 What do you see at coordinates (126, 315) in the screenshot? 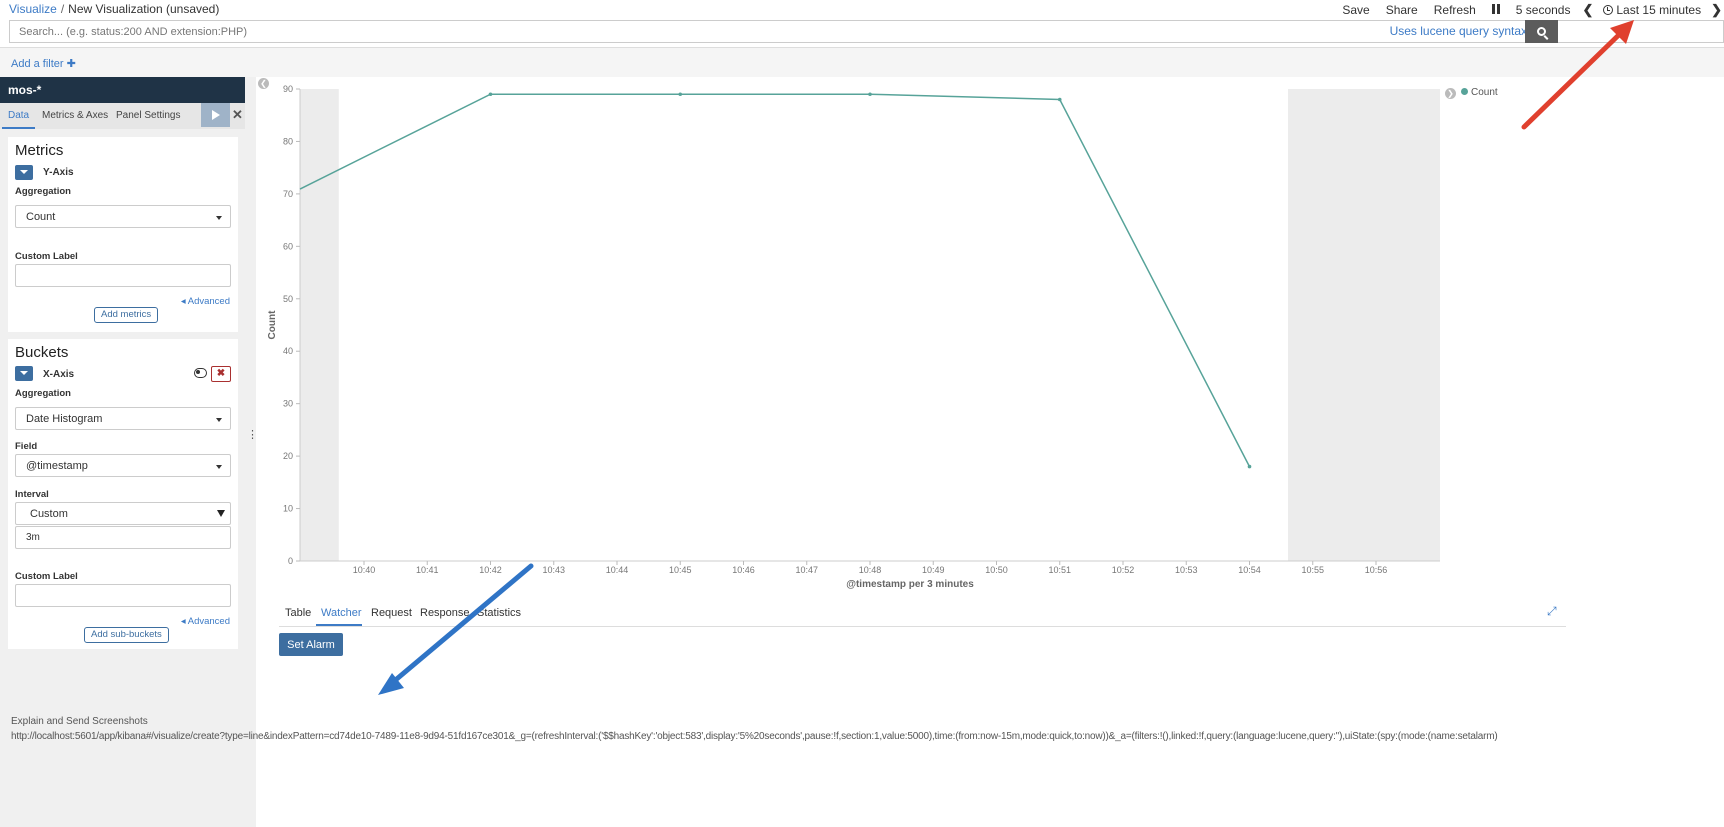
I see `add-metrics-button: Add metrics` at bounding box center [126, 315].